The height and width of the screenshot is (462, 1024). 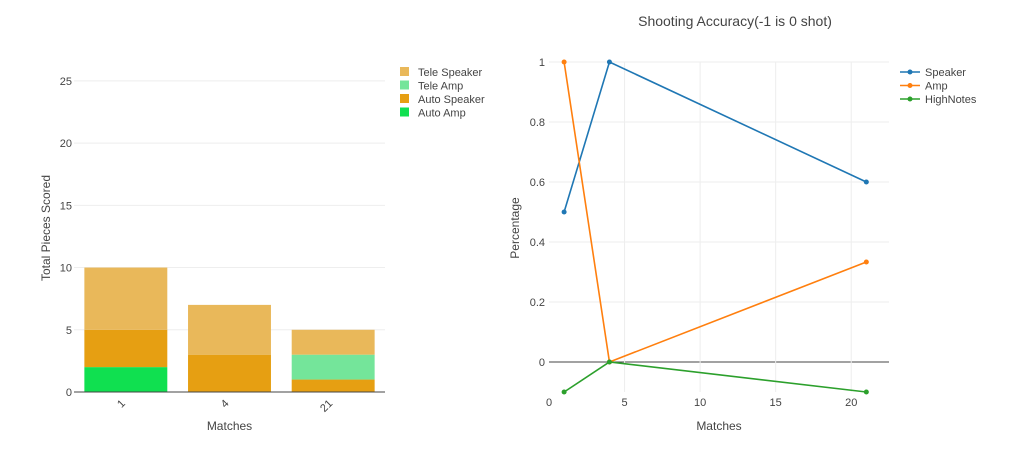 I want to click on line-x-tick-label: 20, so click(x=851, y=403).